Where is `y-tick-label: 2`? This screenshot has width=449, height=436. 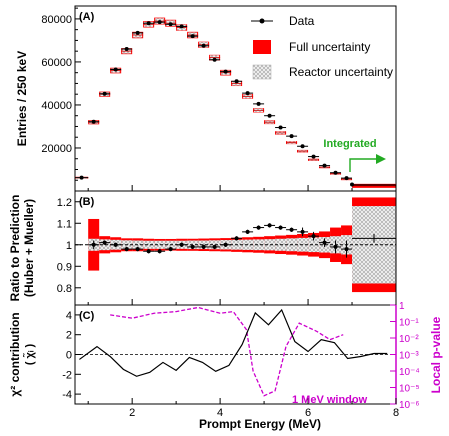 y-tick-label: 2 is located at coordinates (69, 336).